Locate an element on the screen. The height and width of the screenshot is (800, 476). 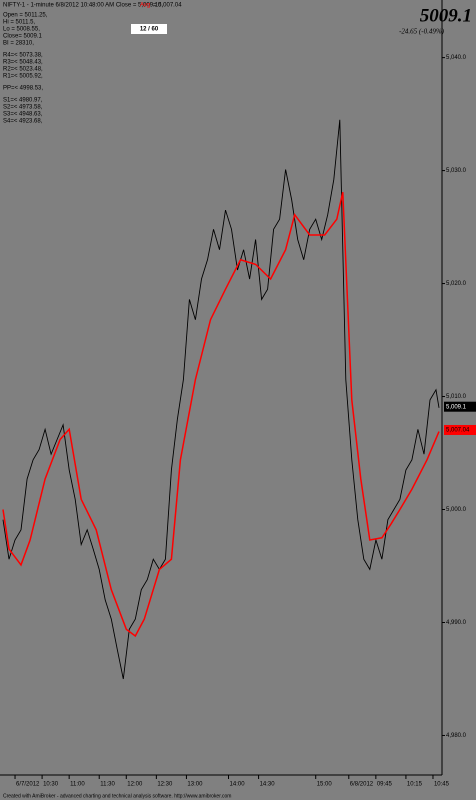
x-tick-label: 6/8/2012 is located at coordinates (362, 785).